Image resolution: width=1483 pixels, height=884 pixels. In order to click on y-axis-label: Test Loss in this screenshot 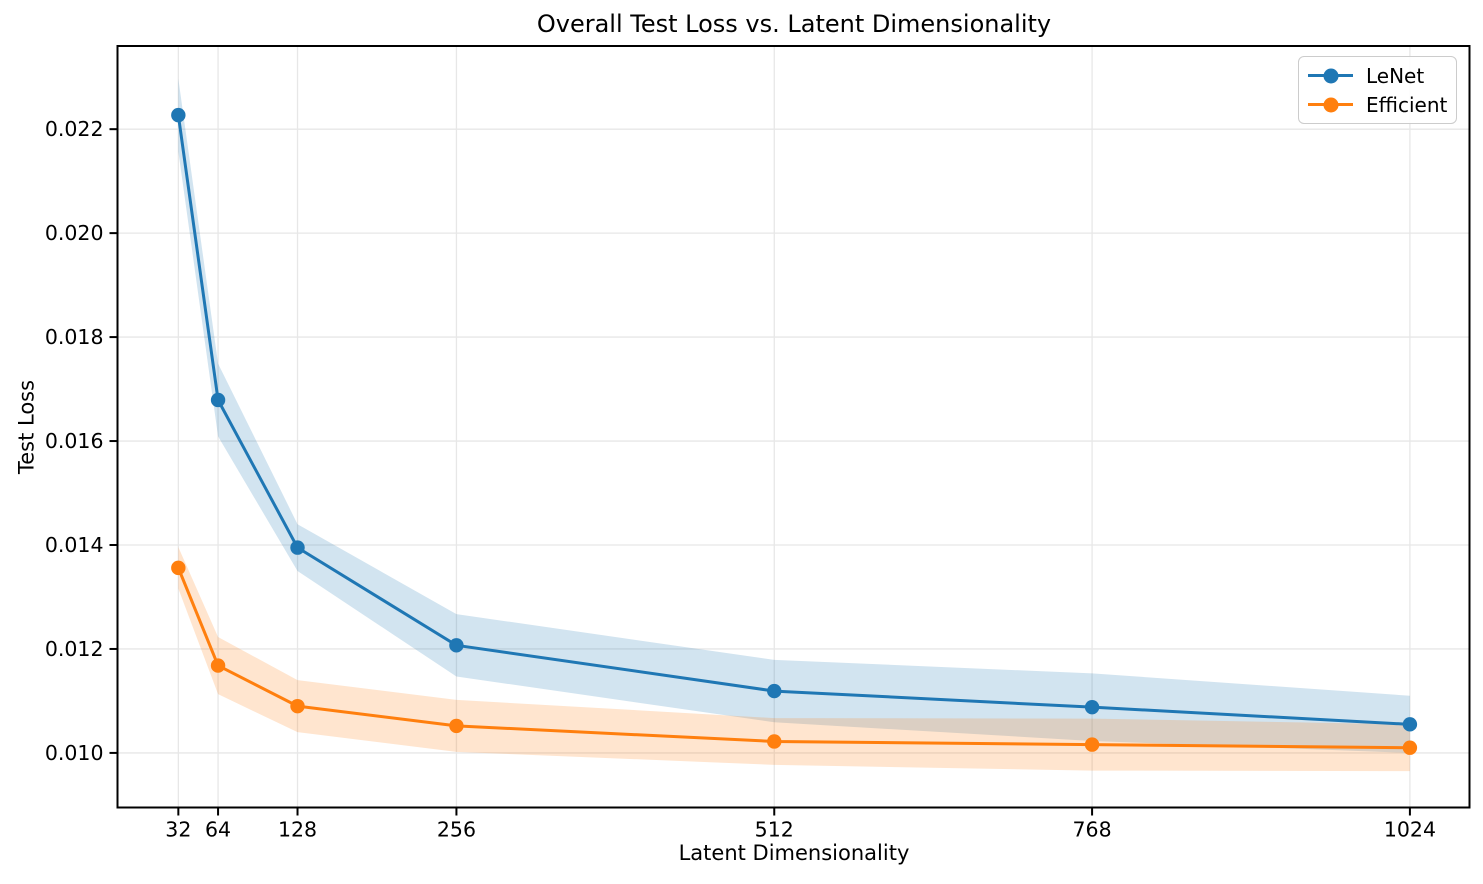, I will do `click(26, 427)`.